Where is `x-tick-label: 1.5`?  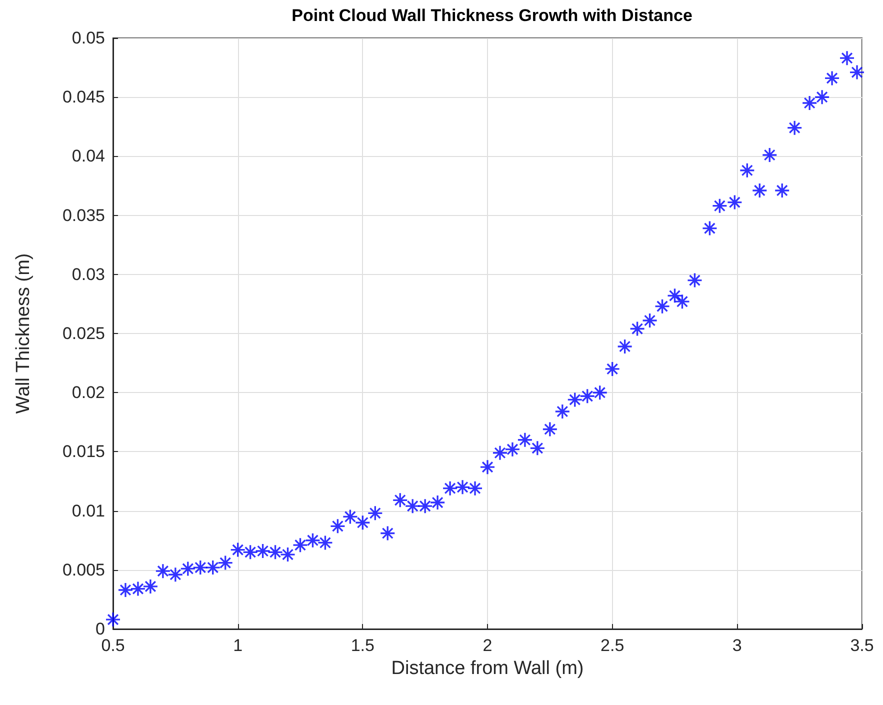
x-tick-label: 1.5 is located at coordinates (362, 645).